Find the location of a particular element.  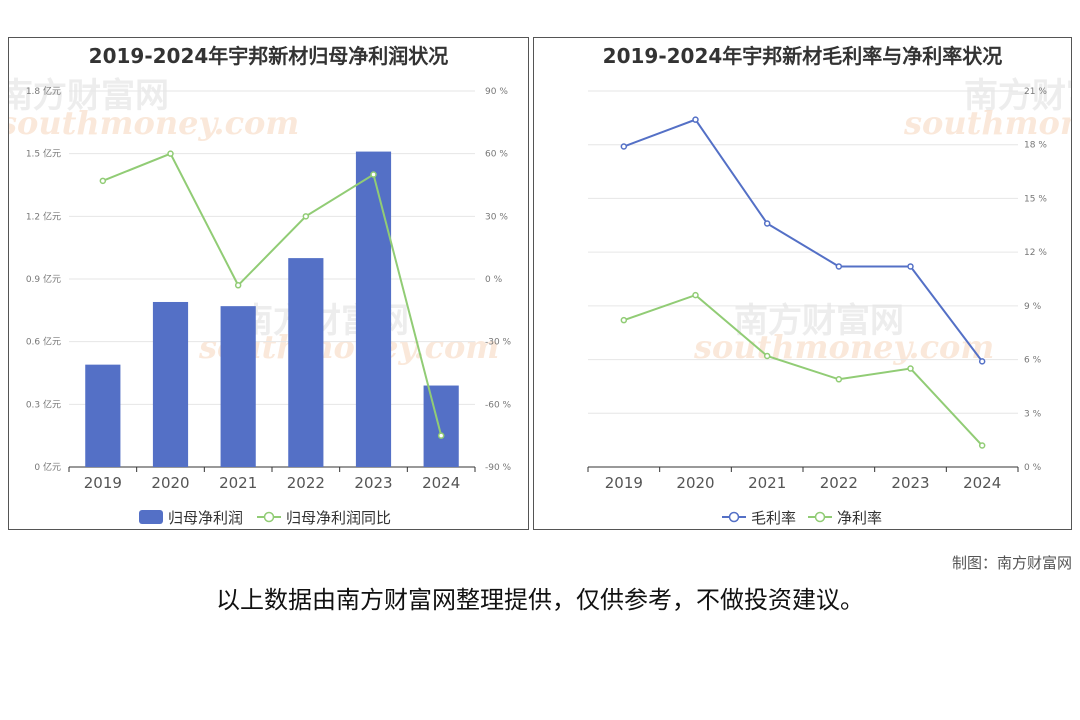

legend-label: 归母净利润同比 is located at coordinates (338, 518).